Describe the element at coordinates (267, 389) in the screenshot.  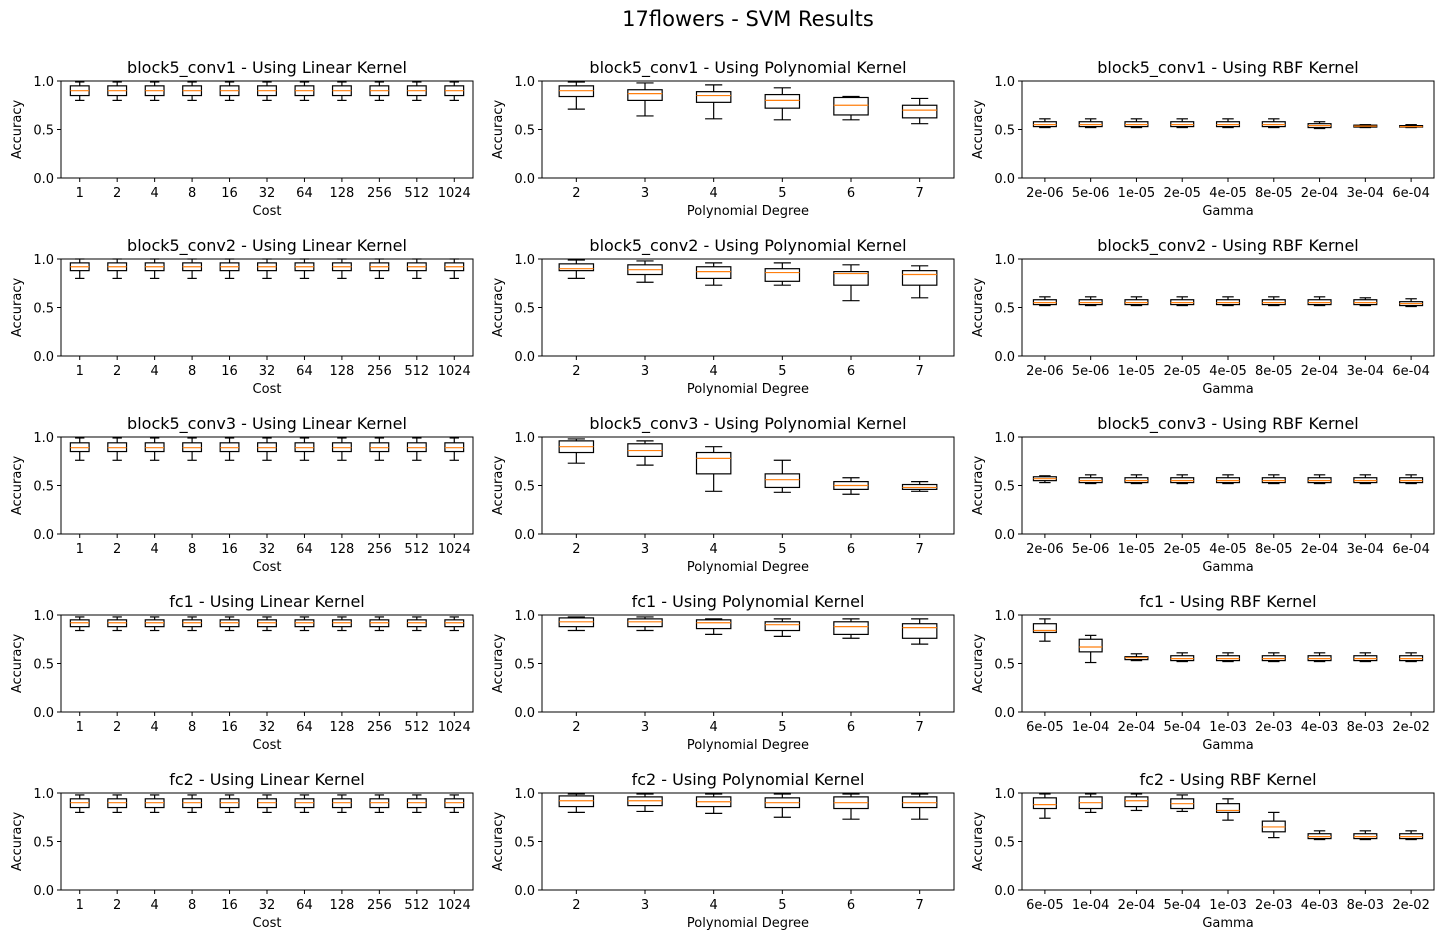
I see `x-axis-label: Cost` at that location.